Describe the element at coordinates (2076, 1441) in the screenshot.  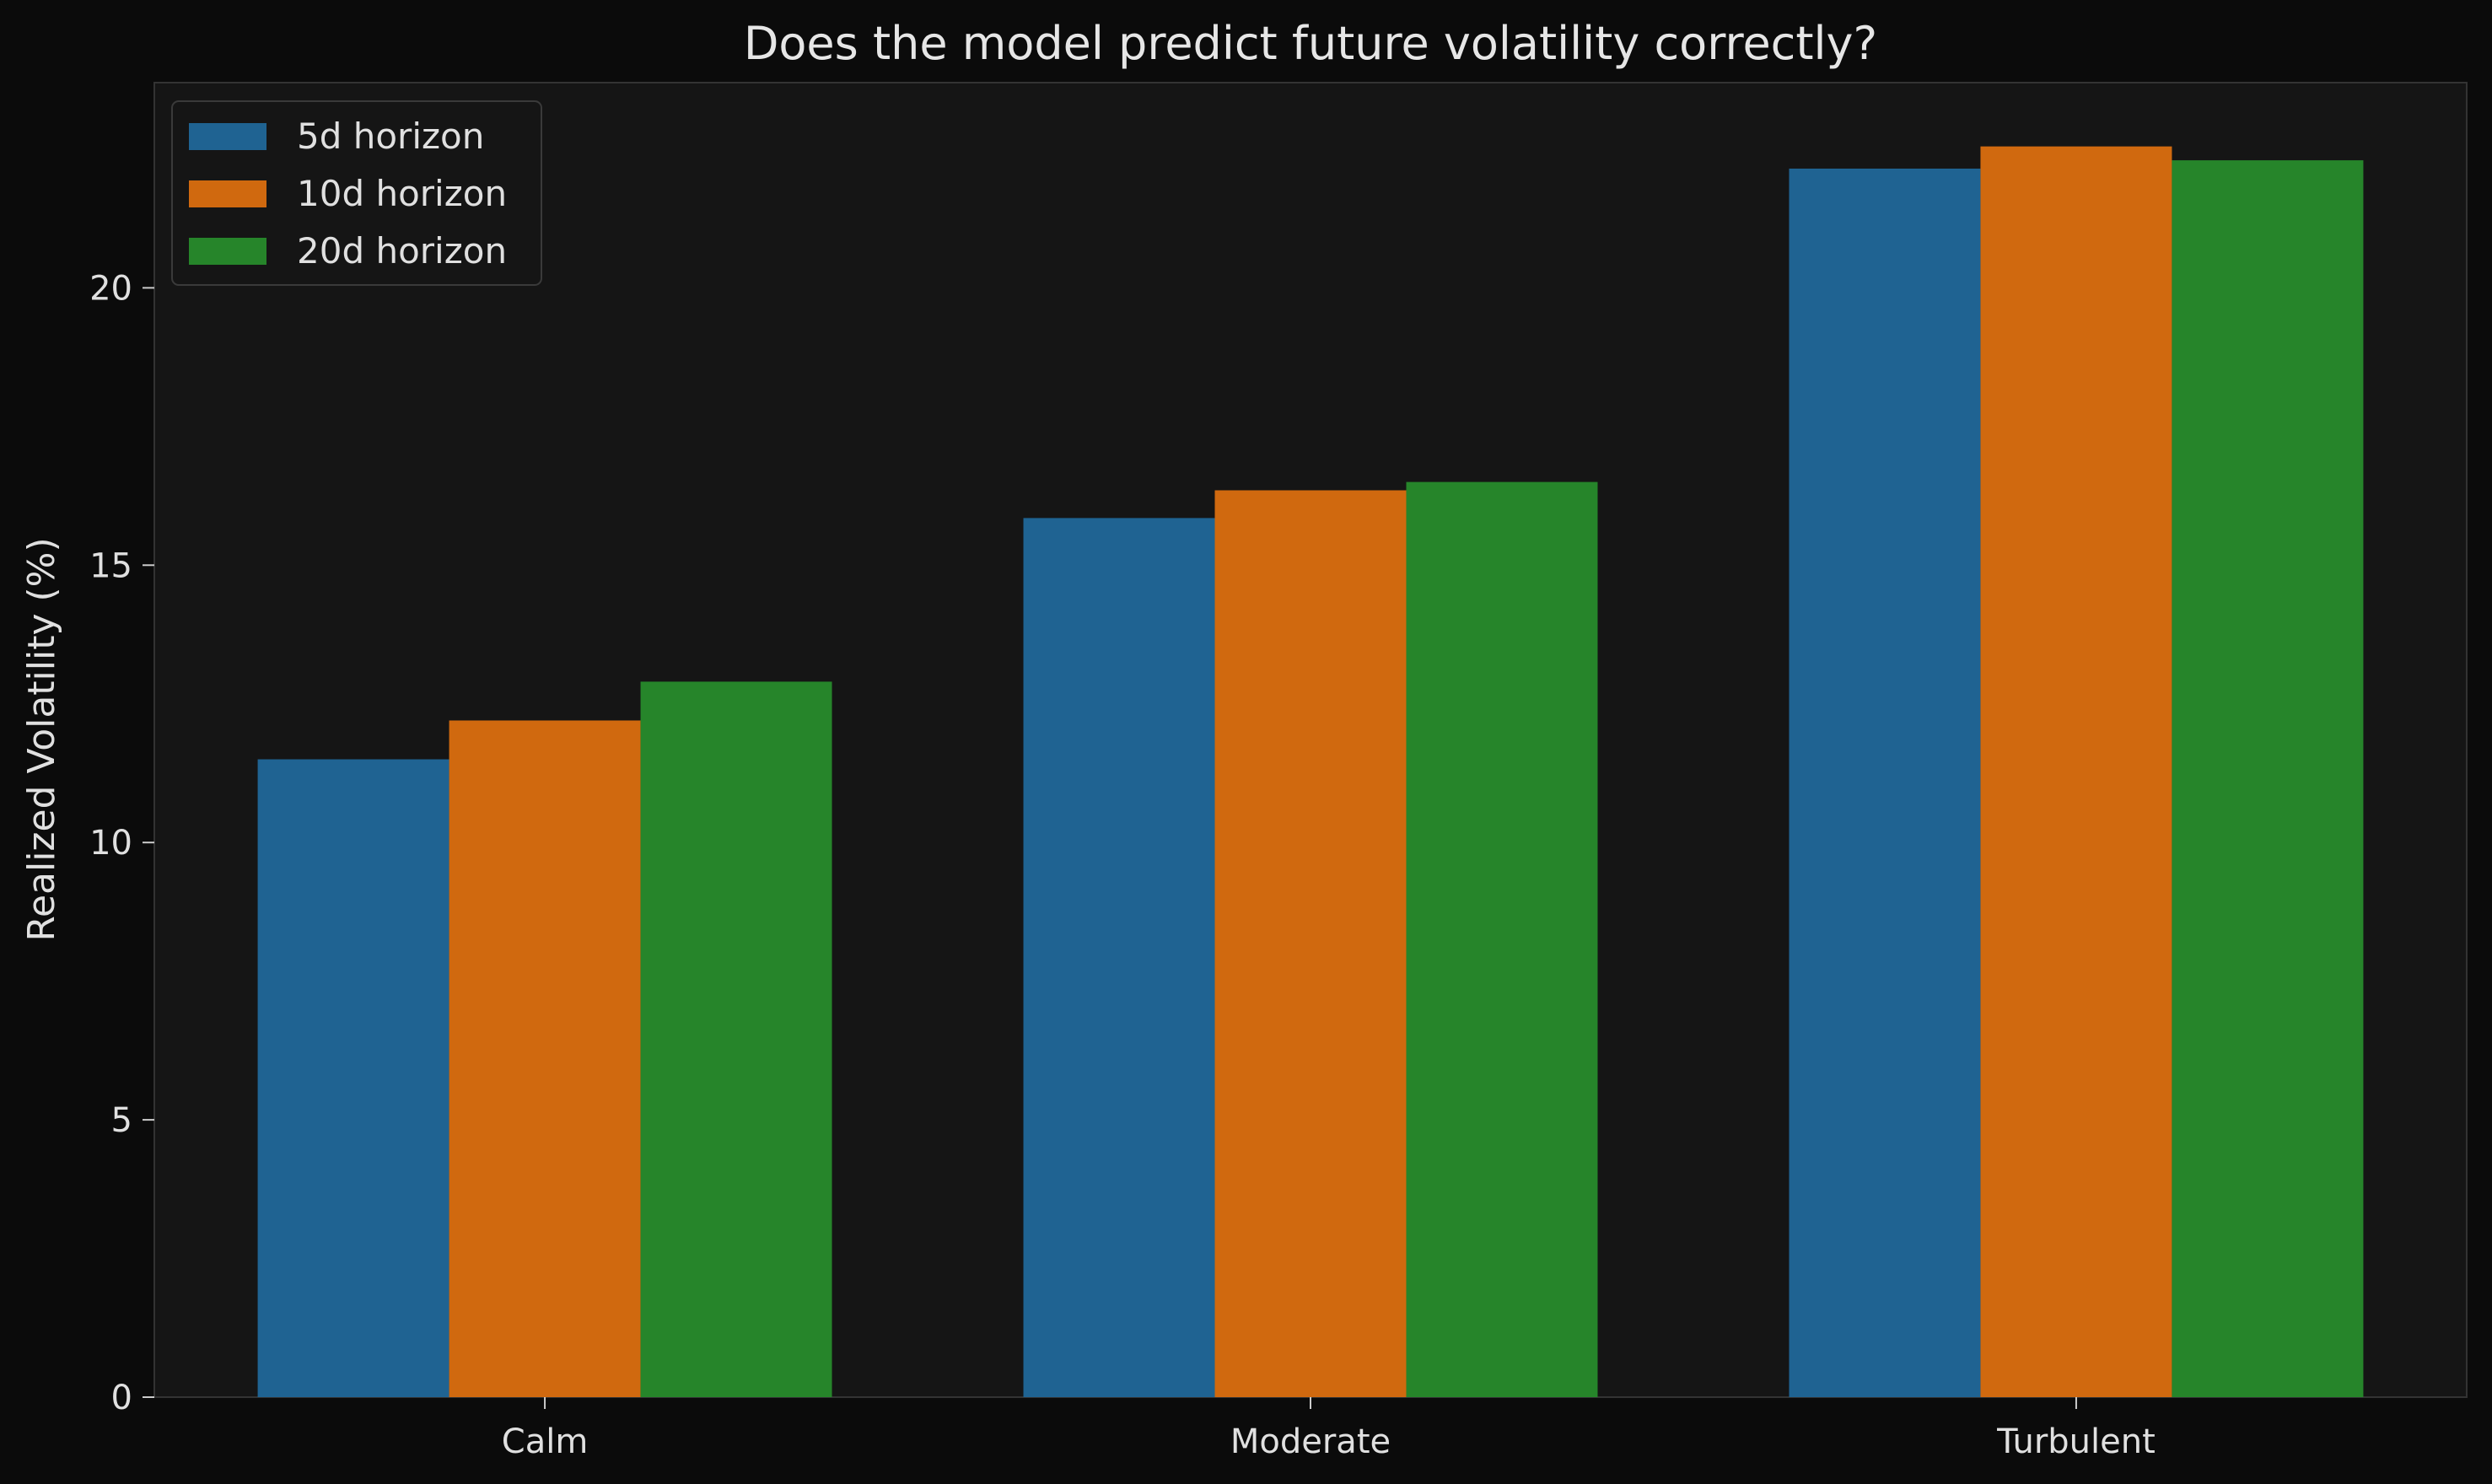
I see `x-tick-label: Turbulent` at that location.